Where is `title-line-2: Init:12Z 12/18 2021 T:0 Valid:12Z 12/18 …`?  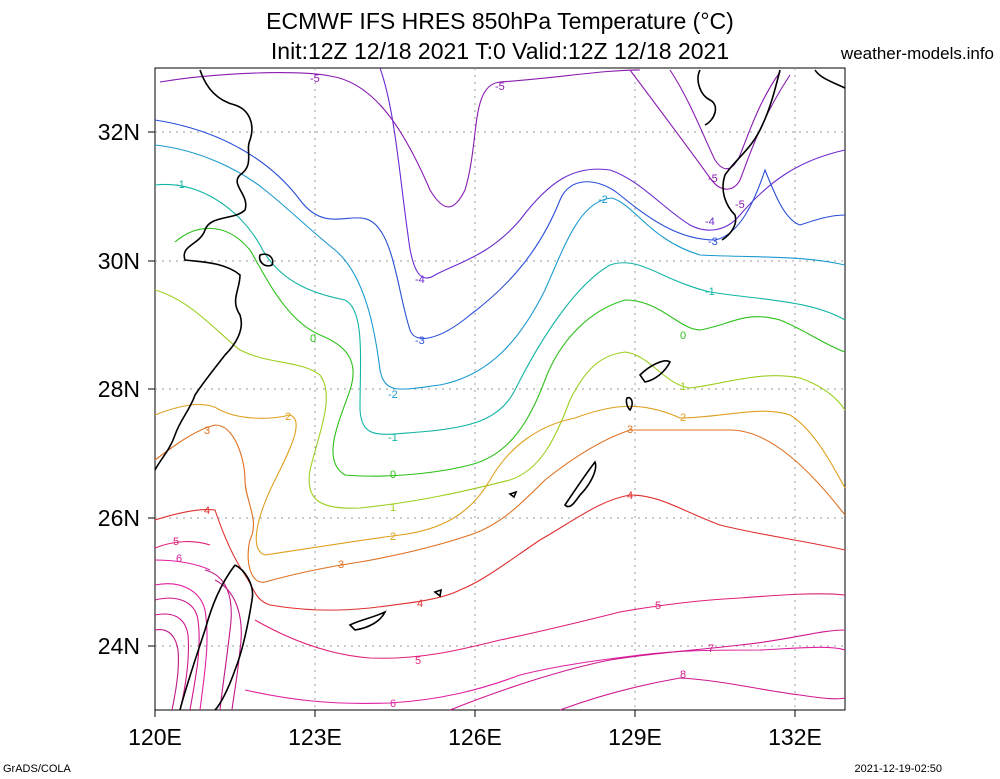
title-line-2: Init:12Z 12/18 2021 T:0 Valid:12Z 12/18 … is located at coordinates (500, 51).